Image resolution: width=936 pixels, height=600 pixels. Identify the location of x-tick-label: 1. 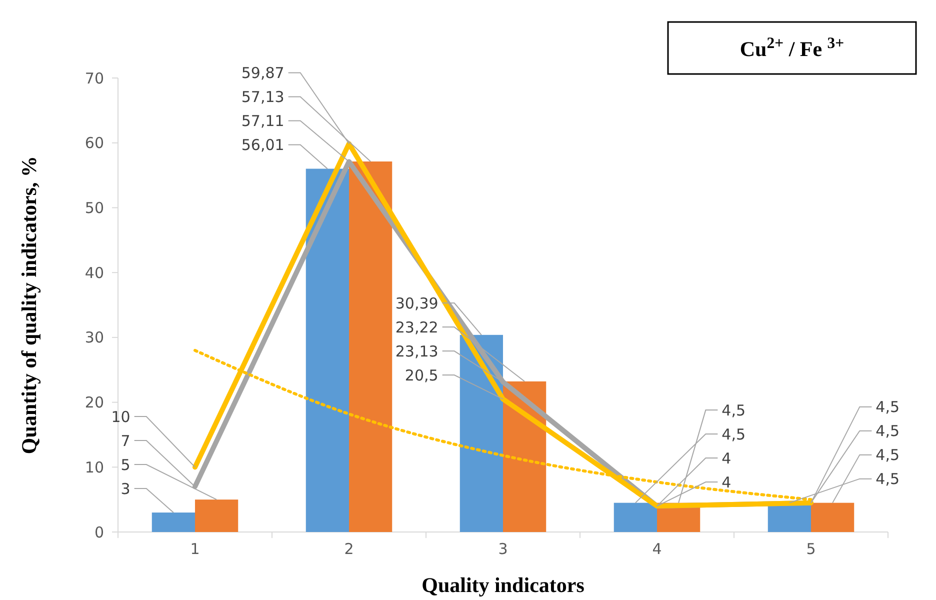
(195, 549).